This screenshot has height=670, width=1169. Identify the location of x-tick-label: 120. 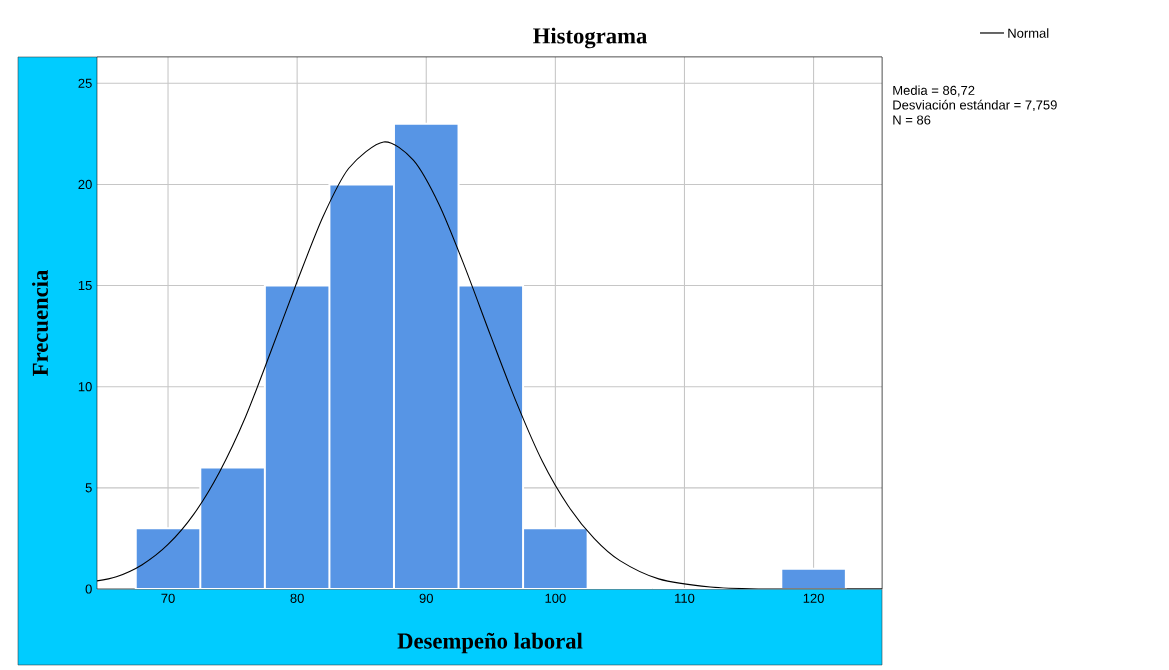
(813, 598).